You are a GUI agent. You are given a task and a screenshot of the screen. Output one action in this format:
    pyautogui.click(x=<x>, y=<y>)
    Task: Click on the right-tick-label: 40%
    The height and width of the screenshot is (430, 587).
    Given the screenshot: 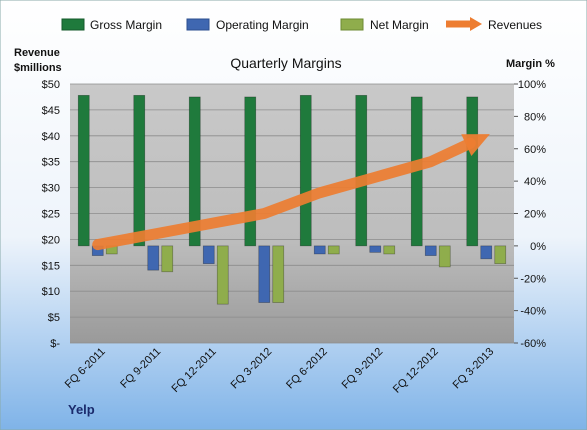 What is the action you would take?
    pyautogui.click(x=535, y=182)
    